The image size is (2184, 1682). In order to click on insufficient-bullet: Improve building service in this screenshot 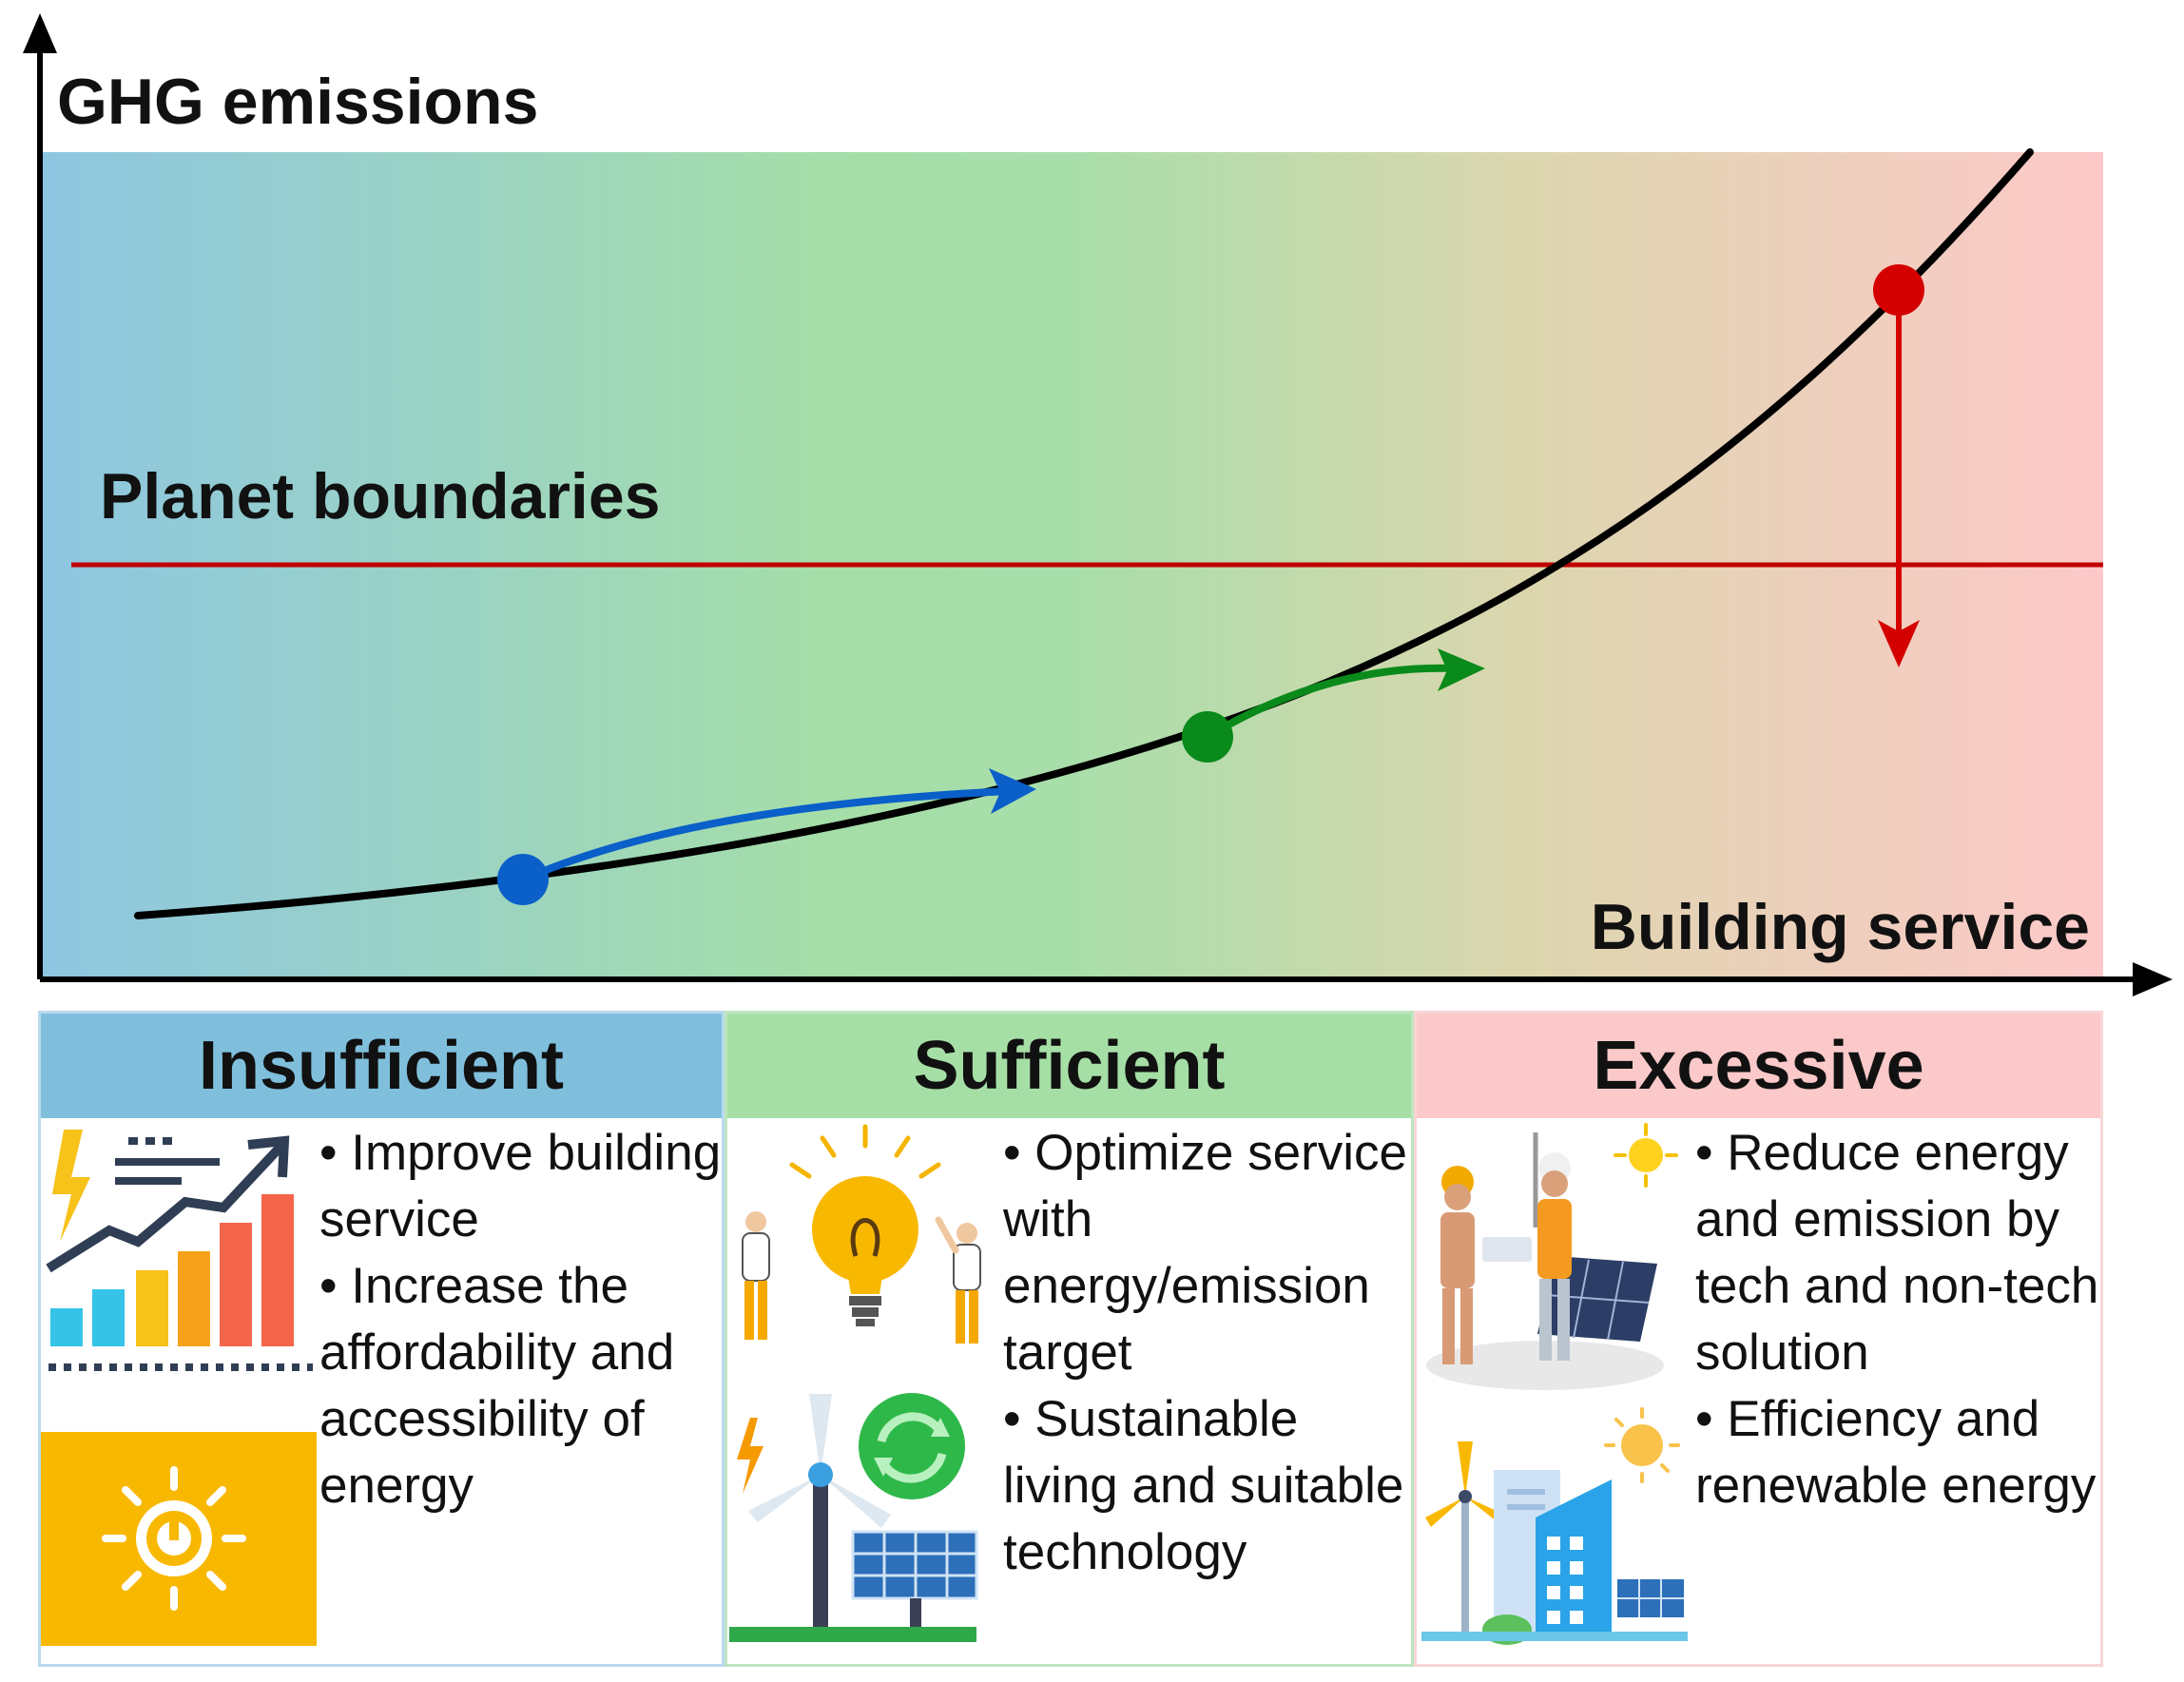, I will do `click(520, 1186)`.